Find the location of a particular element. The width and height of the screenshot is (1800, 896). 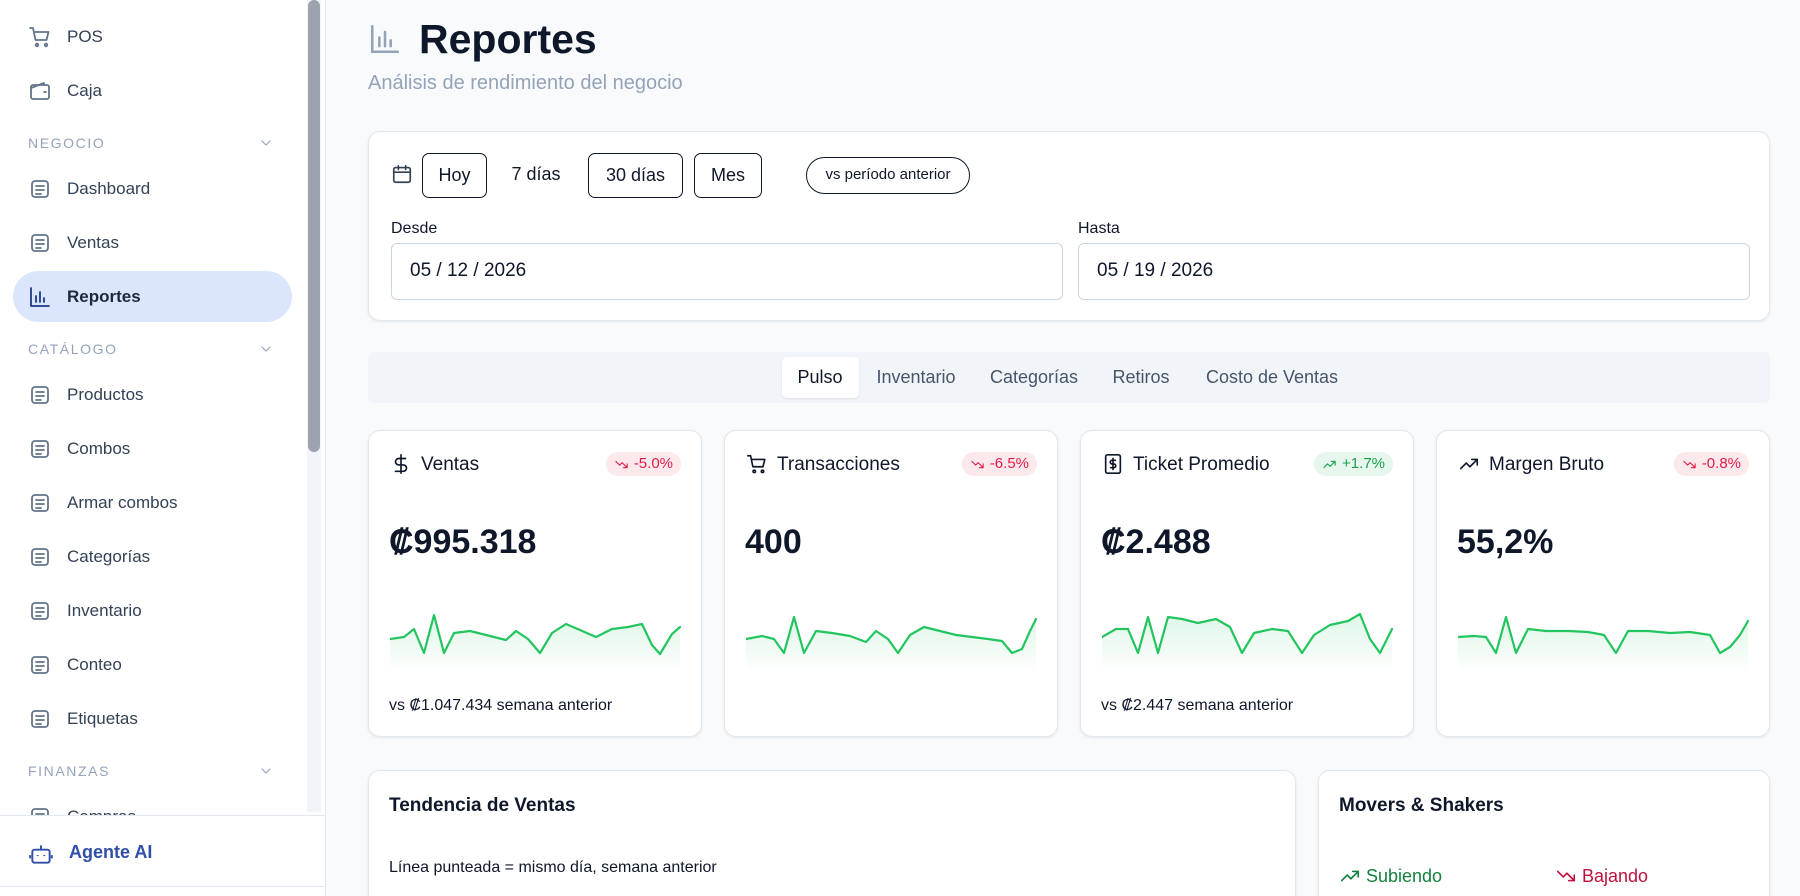

kpi-label: Ticket Promedio is located at coordinates (1201, 464).